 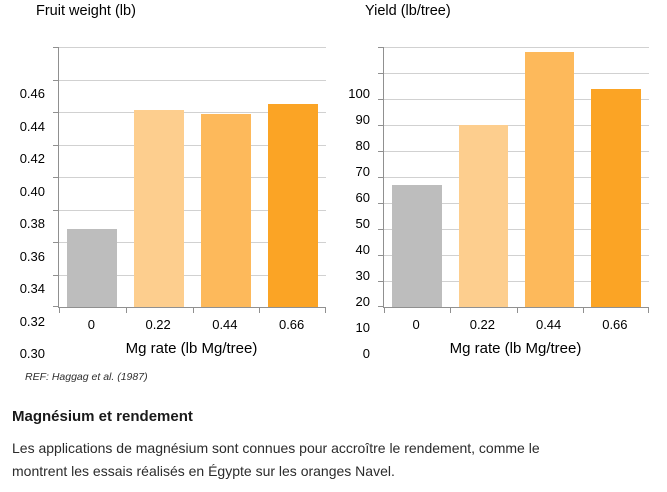 What do you see at coordinates (366, 353) in the screenshot?
I see `y-tick-label: 0` at bounding box center [366, 353].